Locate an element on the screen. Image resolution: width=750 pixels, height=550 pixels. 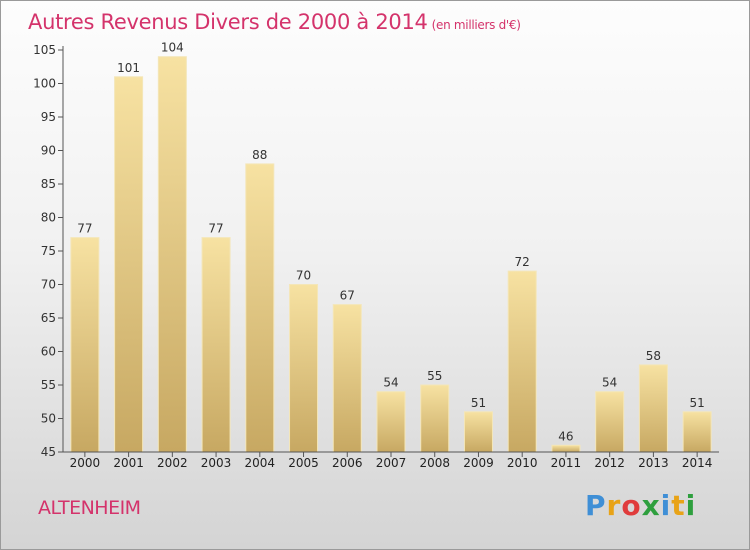
y-tick-label: 45 is located at coordinates (48, 452).